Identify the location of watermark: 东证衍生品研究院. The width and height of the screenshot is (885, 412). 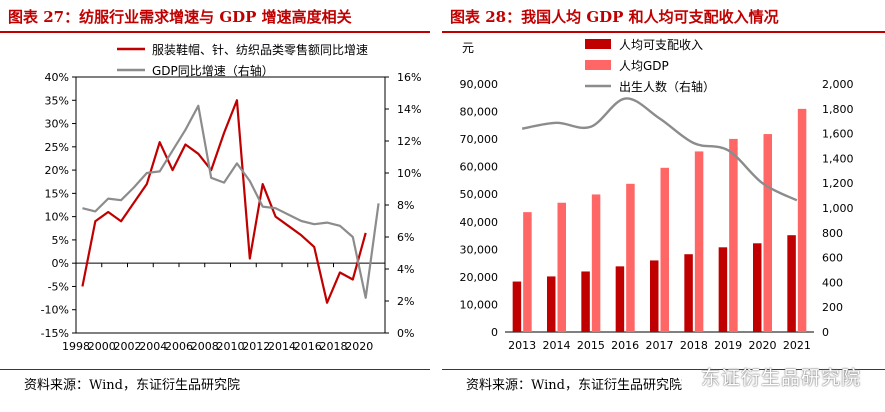
(769, 376).